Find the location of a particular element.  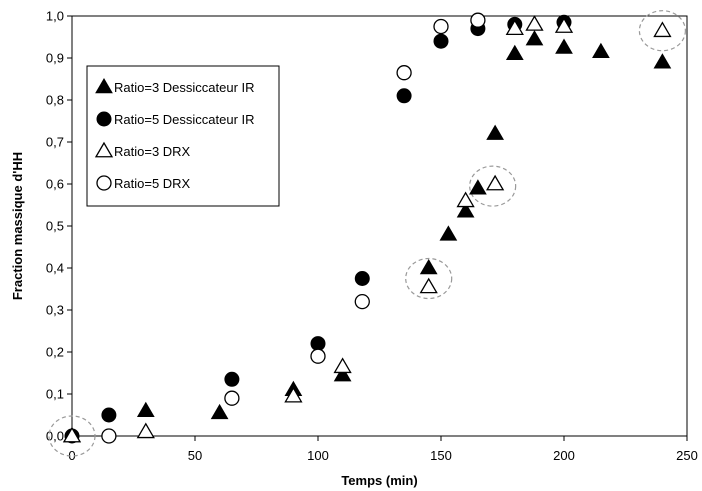

legend-box is located at coordinates (183, 136).